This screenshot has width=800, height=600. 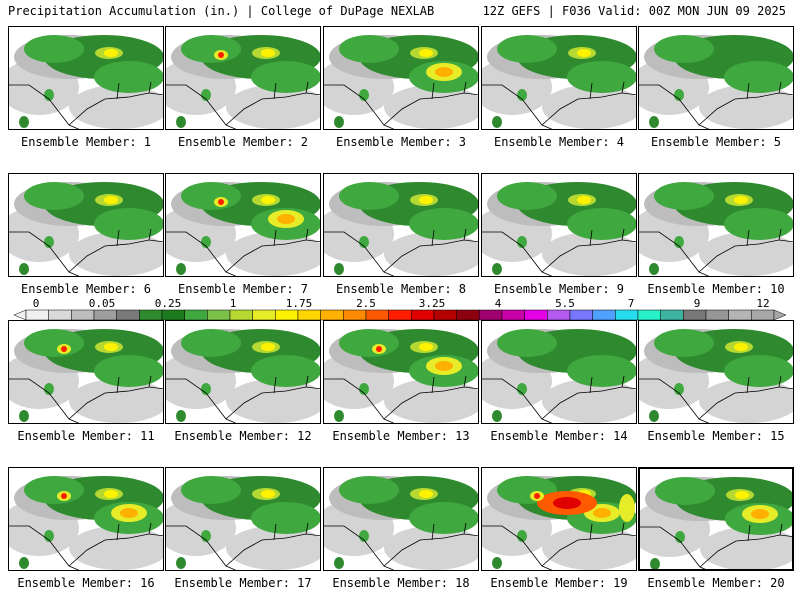 I want to click on ensemble-member-label: Ensemble Member: 10, so click(x=716, y=289).